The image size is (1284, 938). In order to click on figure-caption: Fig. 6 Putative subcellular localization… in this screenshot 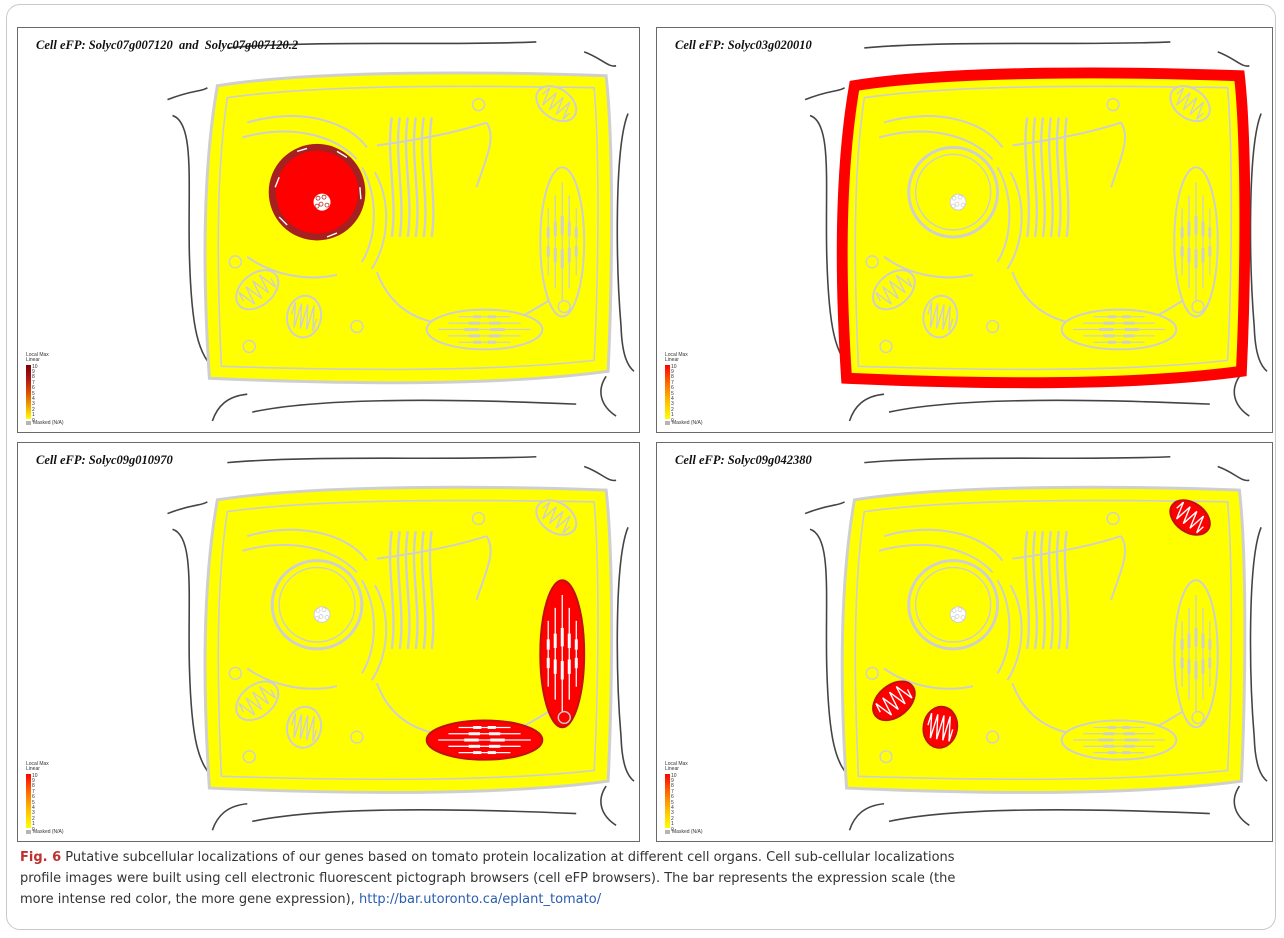, I will do `click(487, 857)`.